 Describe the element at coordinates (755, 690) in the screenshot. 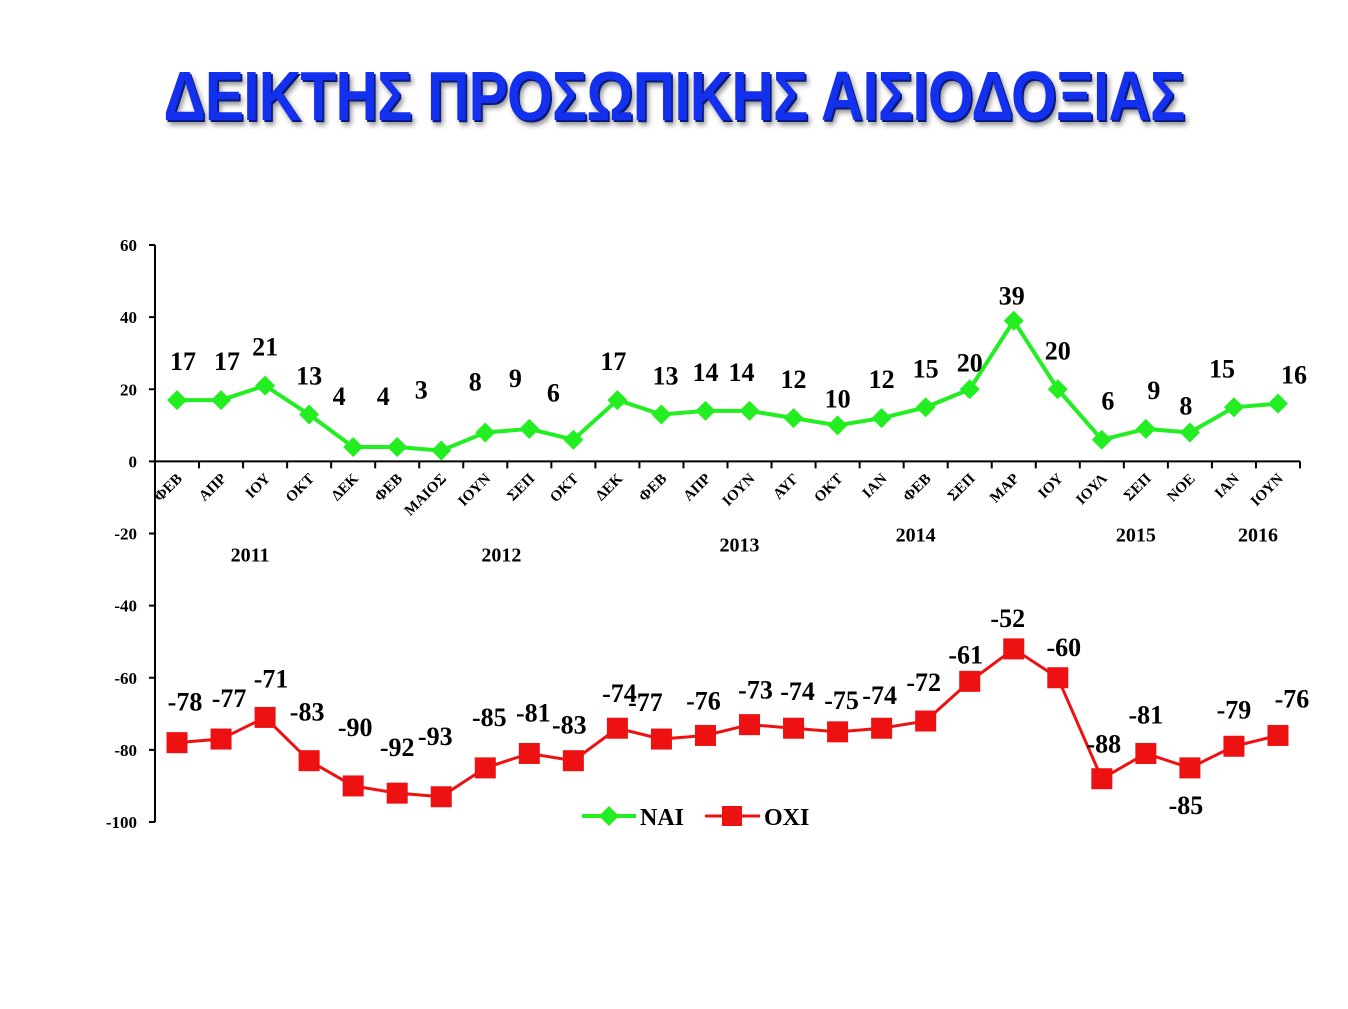

I see `oxi-data-label: -73` at that location.